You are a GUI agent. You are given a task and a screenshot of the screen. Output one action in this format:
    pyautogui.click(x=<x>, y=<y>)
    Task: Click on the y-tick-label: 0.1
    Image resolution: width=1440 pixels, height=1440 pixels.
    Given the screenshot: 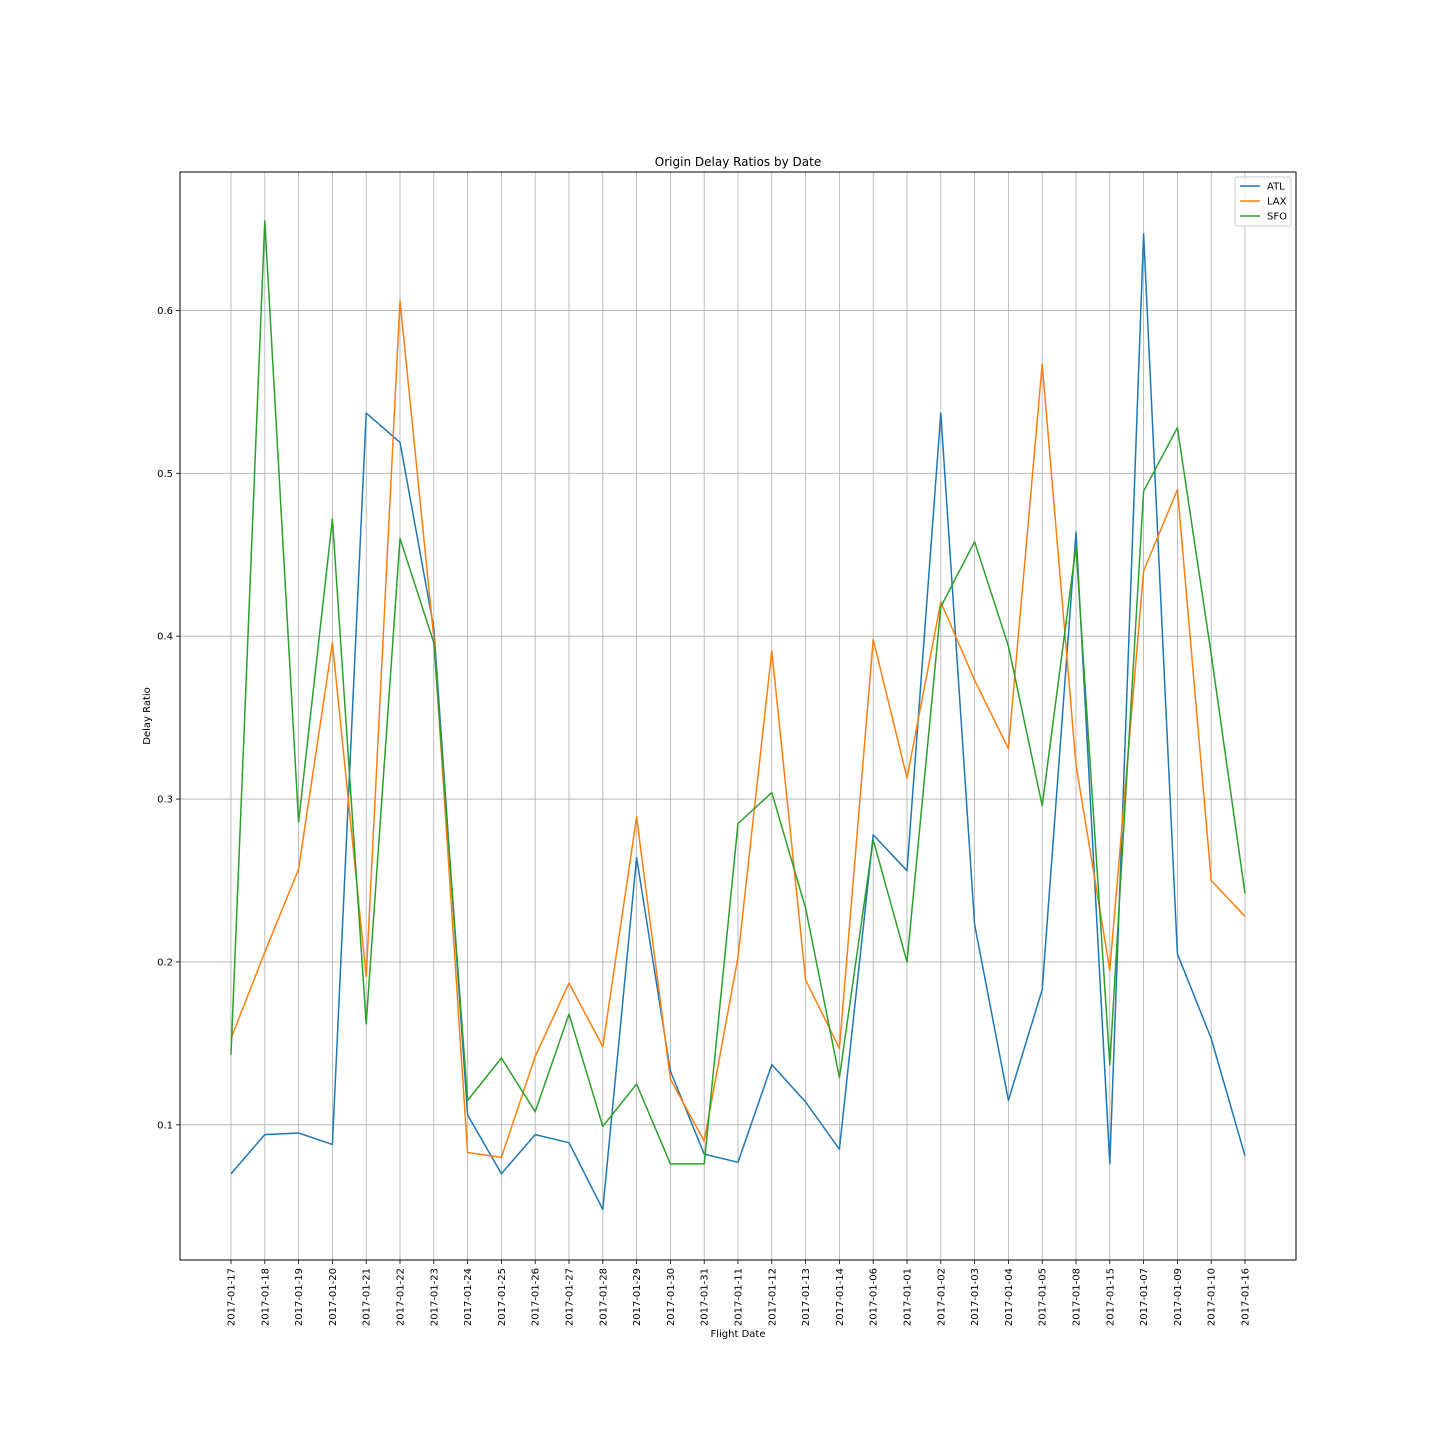 What is the action you would take?
    pyautogui.click(x=165, y=1125)
    